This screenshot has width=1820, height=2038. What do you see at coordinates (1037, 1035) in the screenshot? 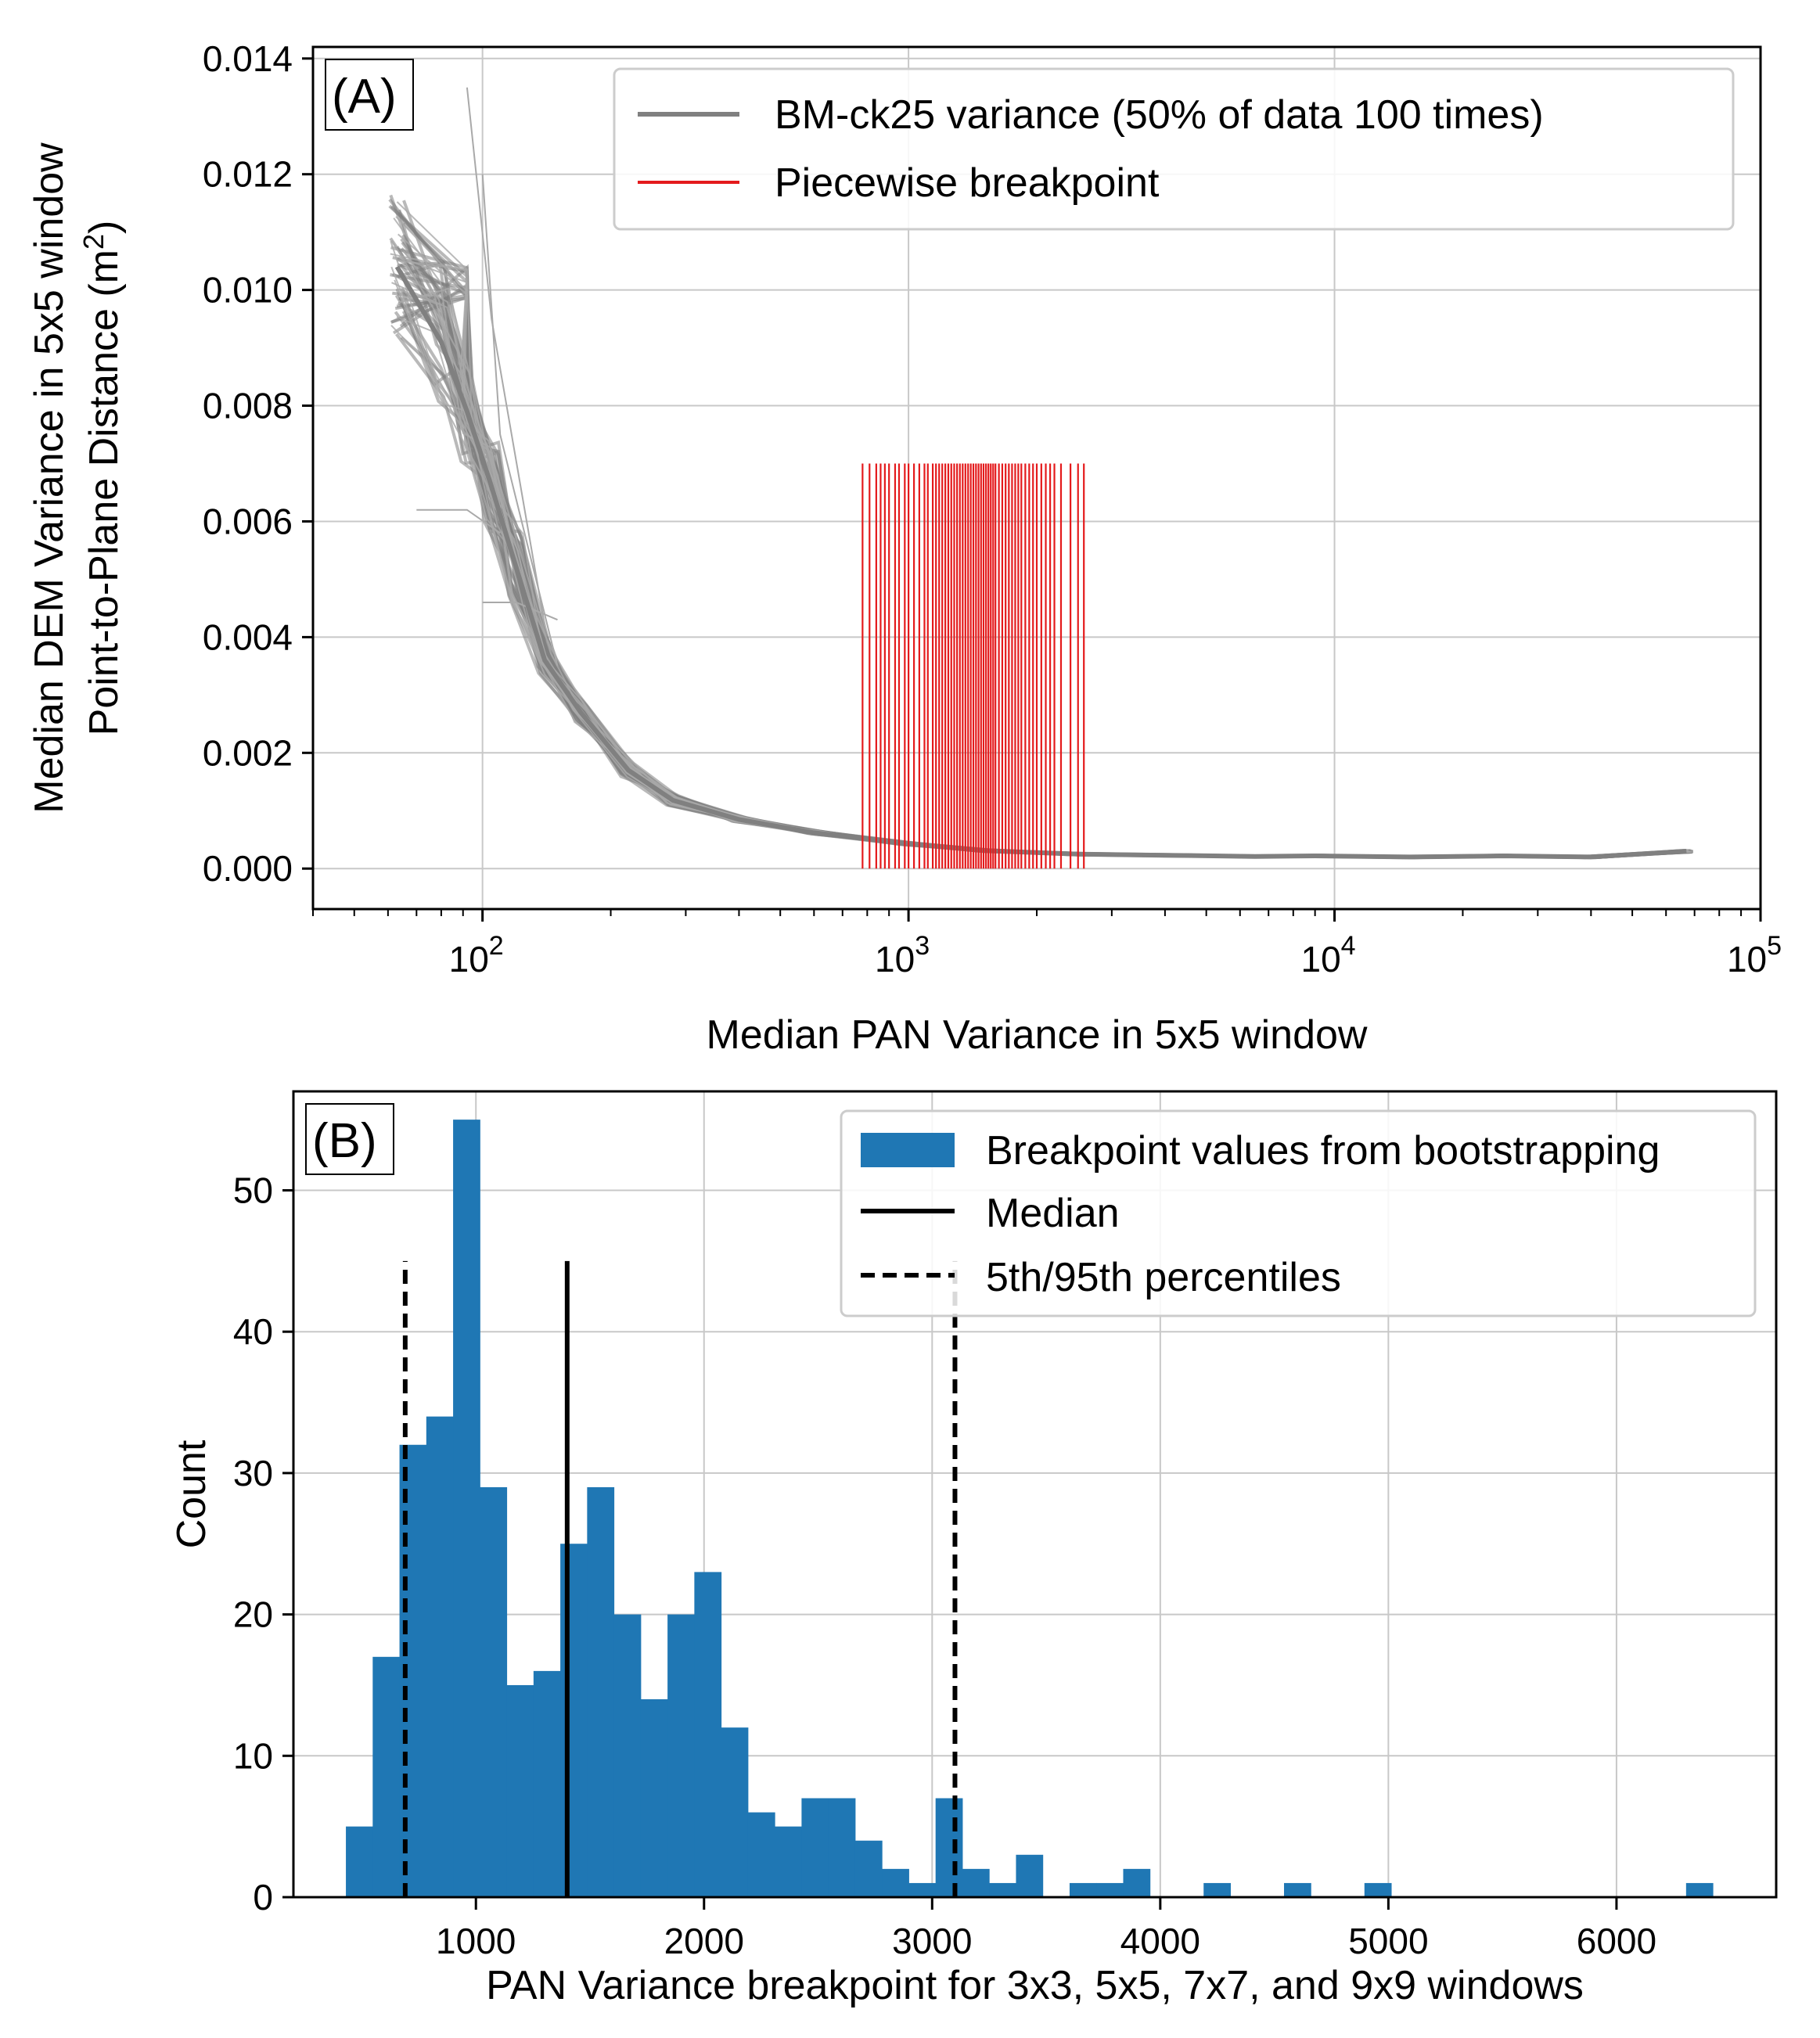
I see `panel-a-x-axis-title: Median PAN Variance in 5x5 window` at bounding box center [1037, 1035].